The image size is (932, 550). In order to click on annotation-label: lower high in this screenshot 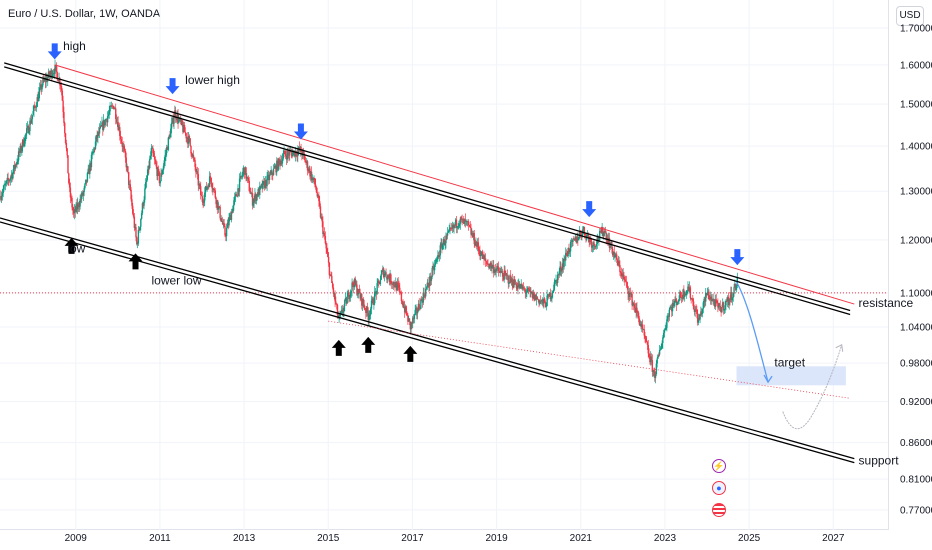, I will do `click(212, 80)`.